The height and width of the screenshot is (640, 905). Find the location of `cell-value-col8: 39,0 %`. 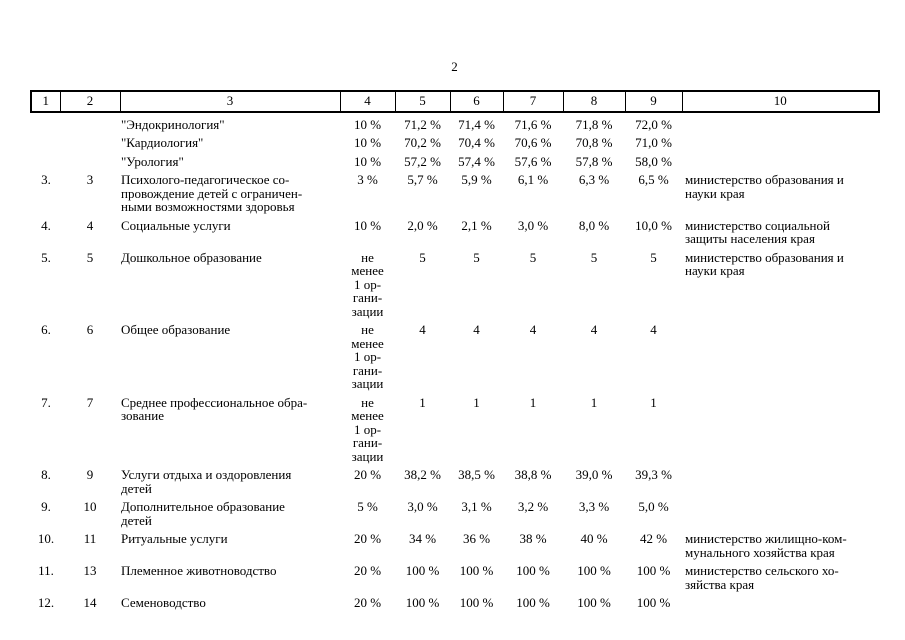

cell-value-col8: 39,0 % is located at coordinates (594, 474).